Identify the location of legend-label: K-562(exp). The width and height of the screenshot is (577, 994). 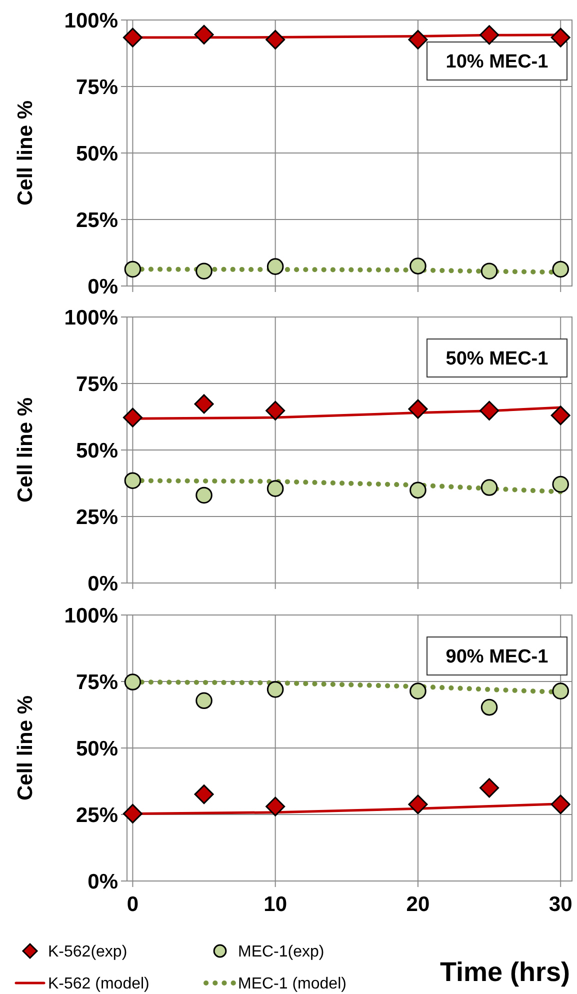
(88, 952).